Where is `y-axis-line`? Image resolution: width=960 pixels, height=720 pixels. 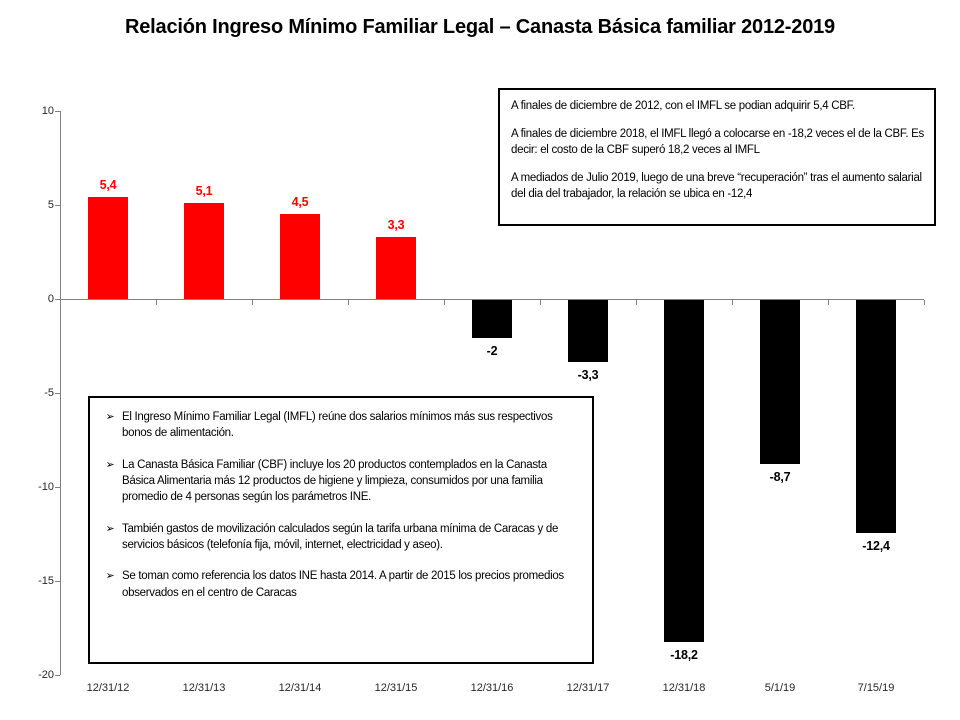 y-axis-line is located at coordinates (60, 393).